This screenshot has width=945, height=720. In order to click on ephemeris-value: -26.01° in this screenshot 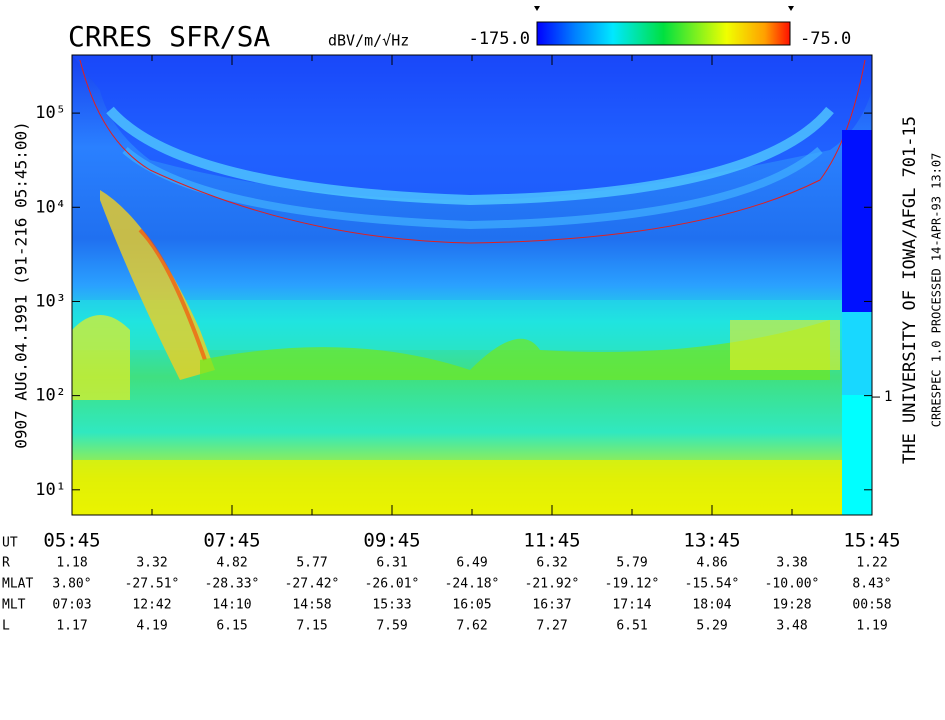, I will do `click(392, 584)`.